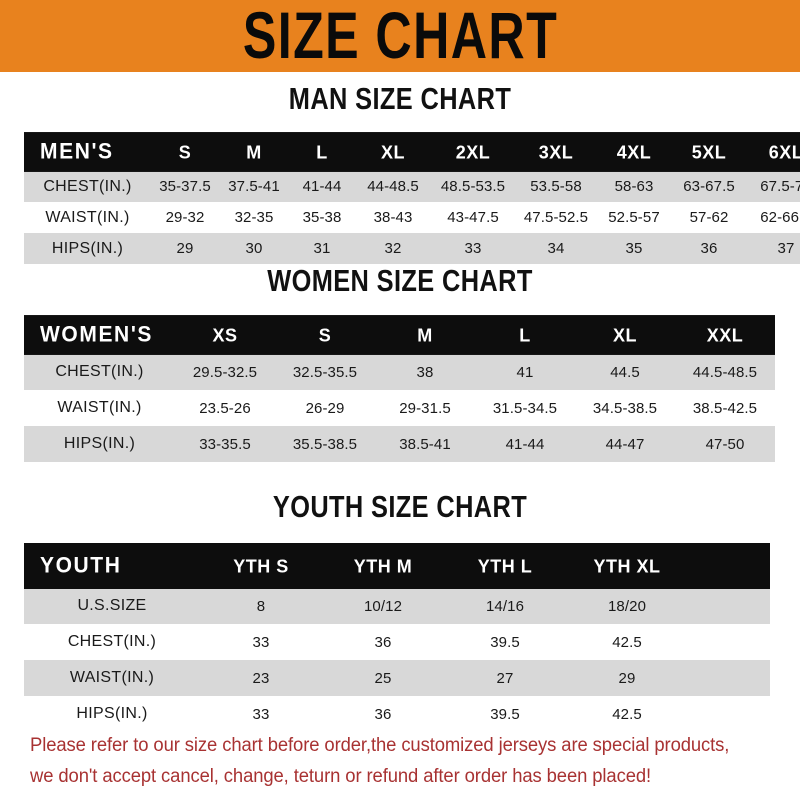  I want to click on cell: 47.5-52.5, so click(556, 217).